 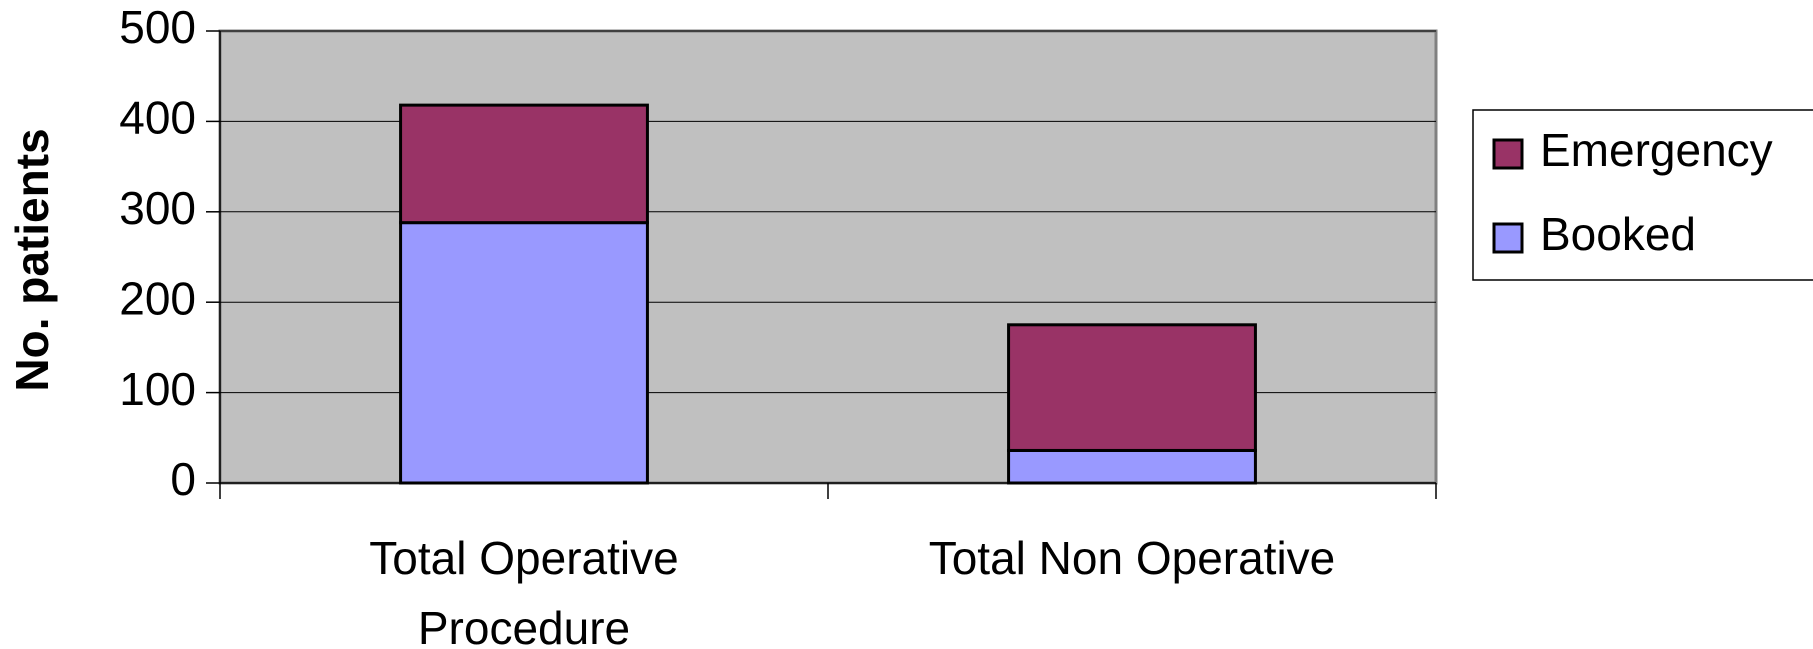 What do you see at coordinates (1618, 234) in the screenshot?
I see `legend-label: Booked` at bounding box center [1618, 234].